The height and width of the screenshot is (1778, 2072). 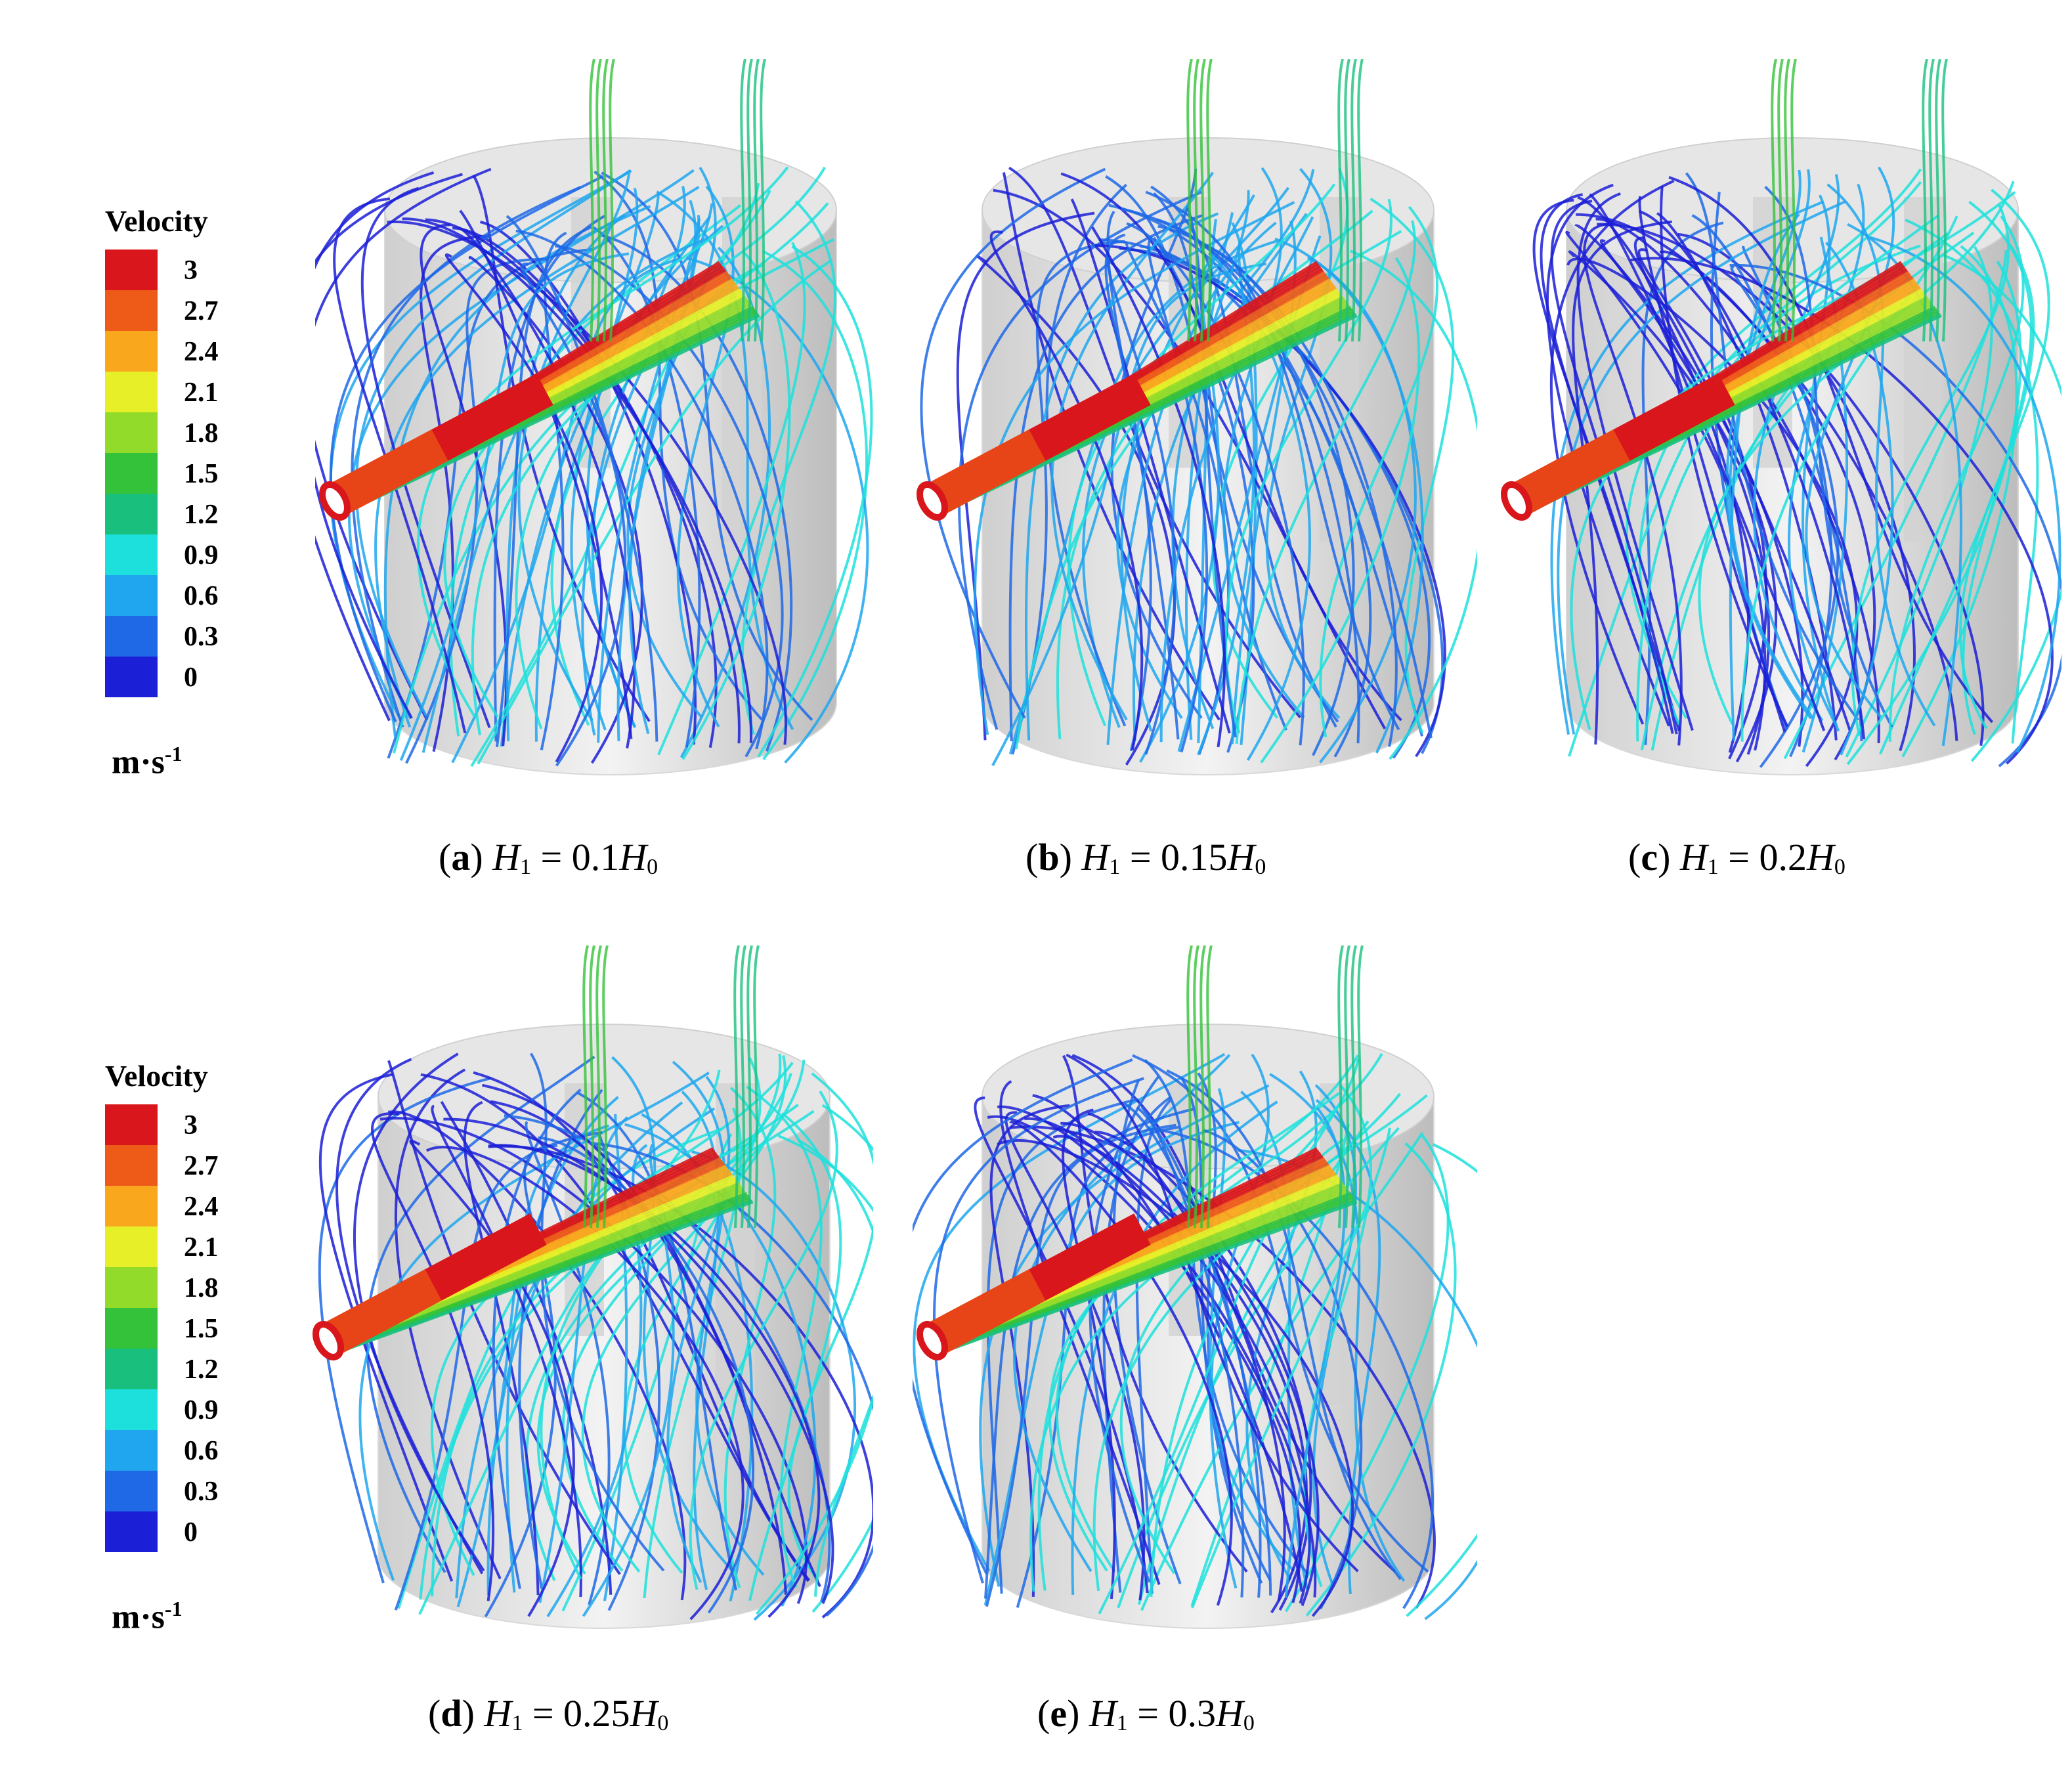 I want to click on caption-c: (c) H1 = 0.2H0, so click(x=1736, y=857).